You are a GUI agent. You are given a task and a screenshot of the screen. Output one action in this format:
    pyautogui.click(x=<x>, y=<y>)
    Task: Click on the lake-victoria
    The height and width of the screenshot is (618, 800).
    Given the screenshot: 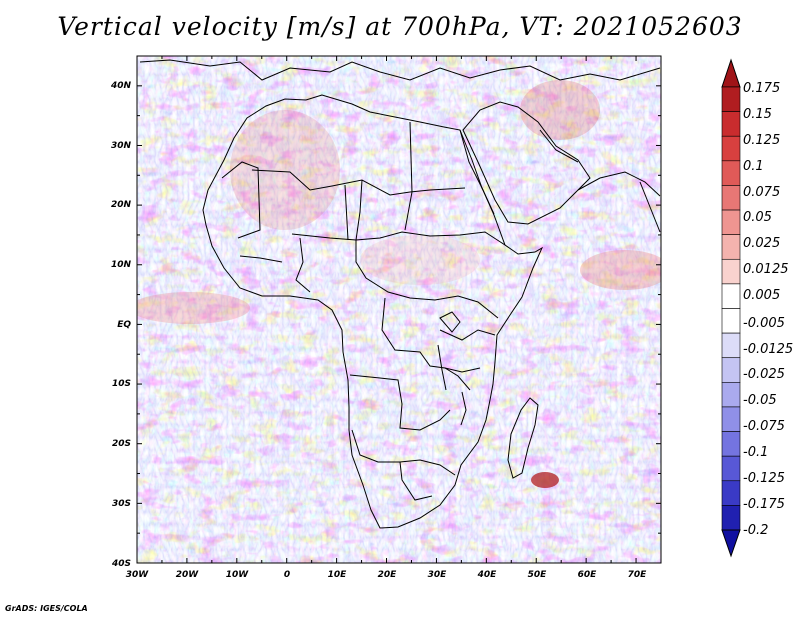 What is the action you would take?
    pyautogui.click(x=450, y=322)
    